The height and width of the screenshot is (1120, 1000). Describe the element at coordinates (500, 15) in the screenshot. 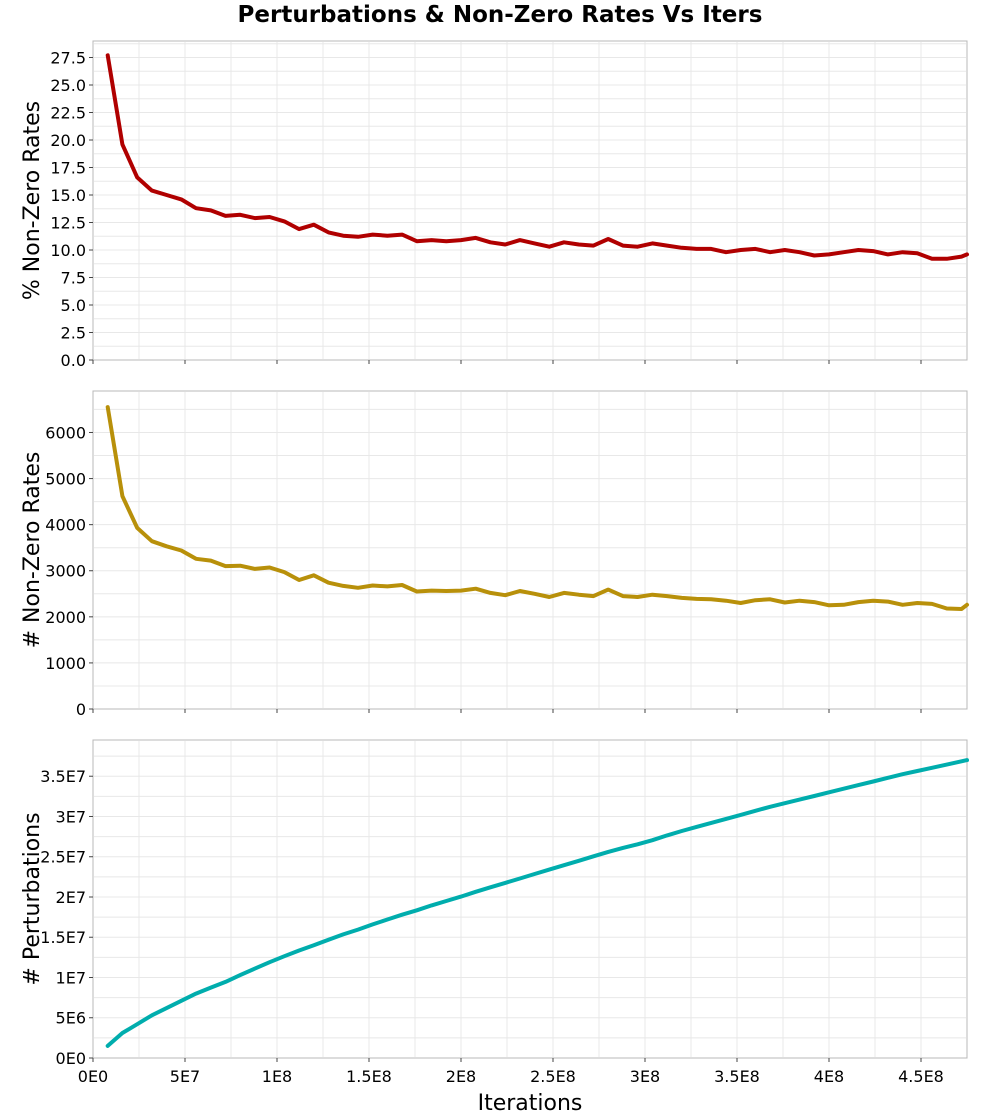

I see `figure-title: Perturbations & Non-Zero Rates Vs Iters` at that location.